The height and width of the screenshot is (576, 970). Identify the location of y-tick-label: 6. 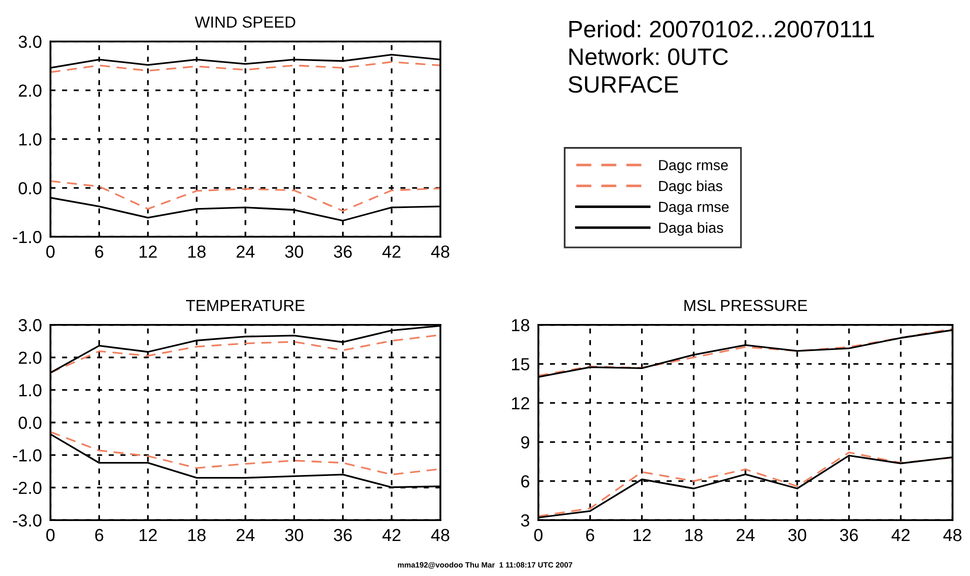
(525, 481).